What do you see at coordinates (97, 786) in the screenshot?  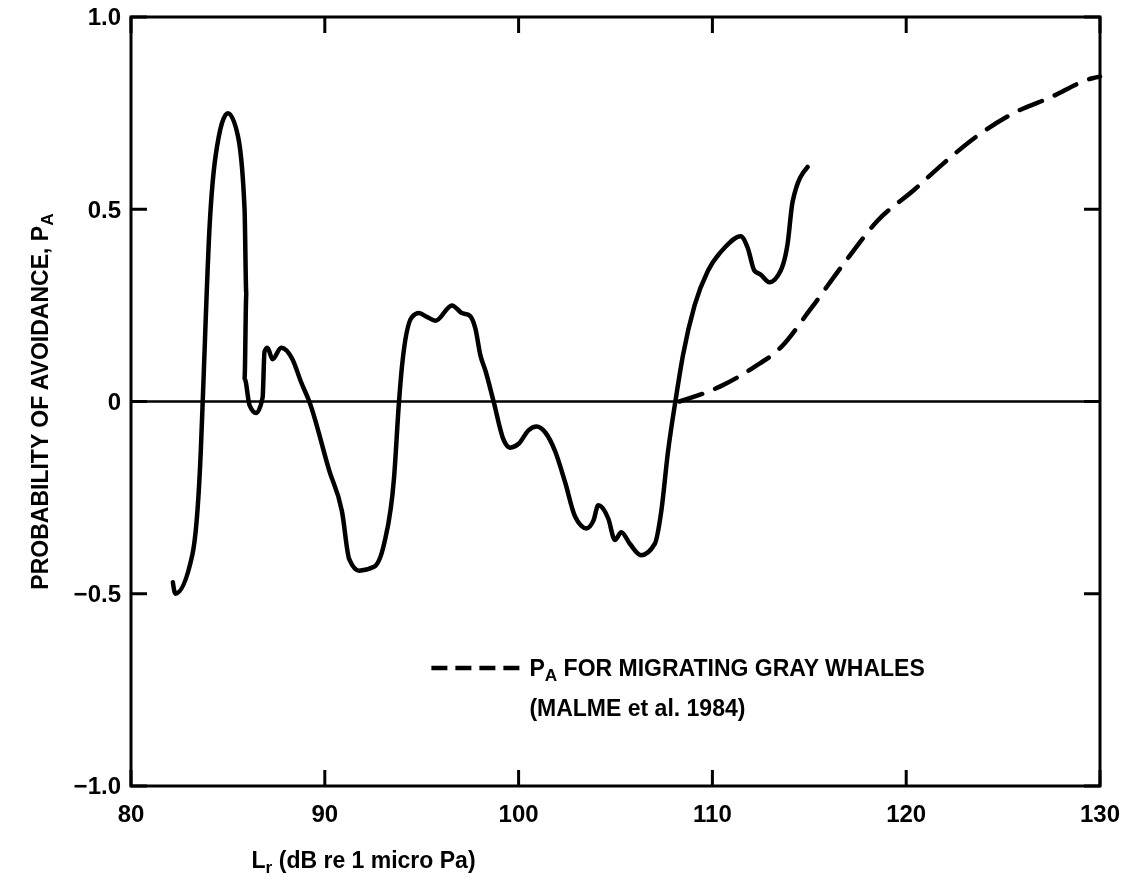 I see `y-tick-label: −1.0` at bounding box center [97, 786].